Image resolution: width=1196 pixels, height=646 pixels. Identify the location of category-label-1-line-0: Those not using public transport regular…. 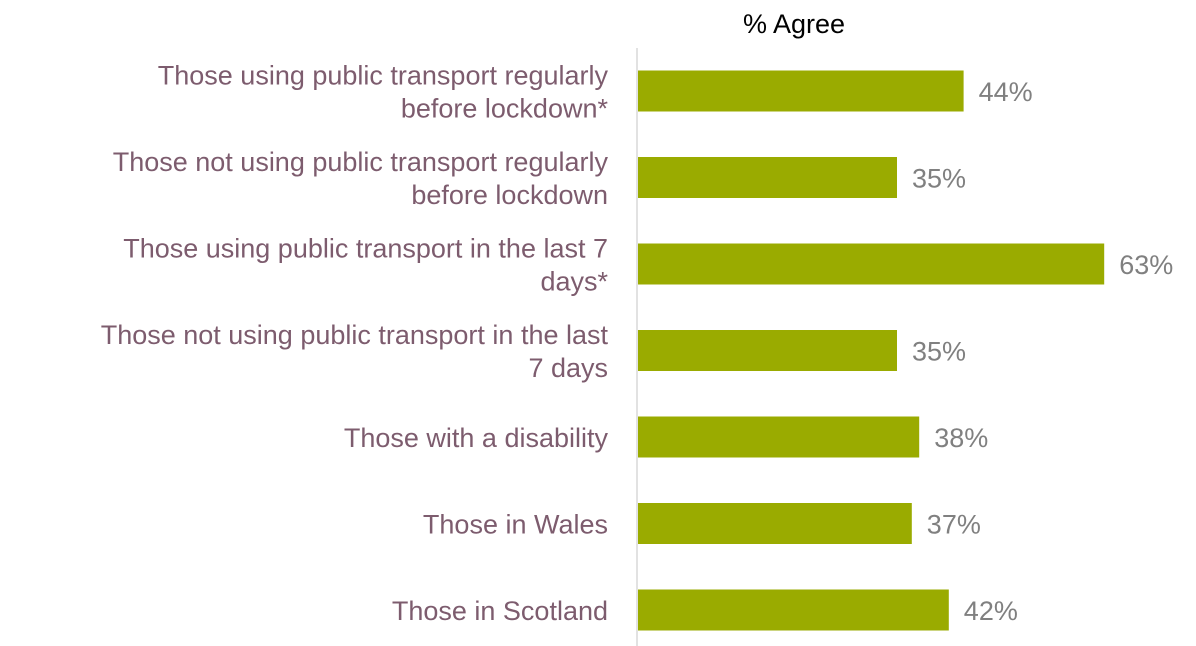
(361, 162).